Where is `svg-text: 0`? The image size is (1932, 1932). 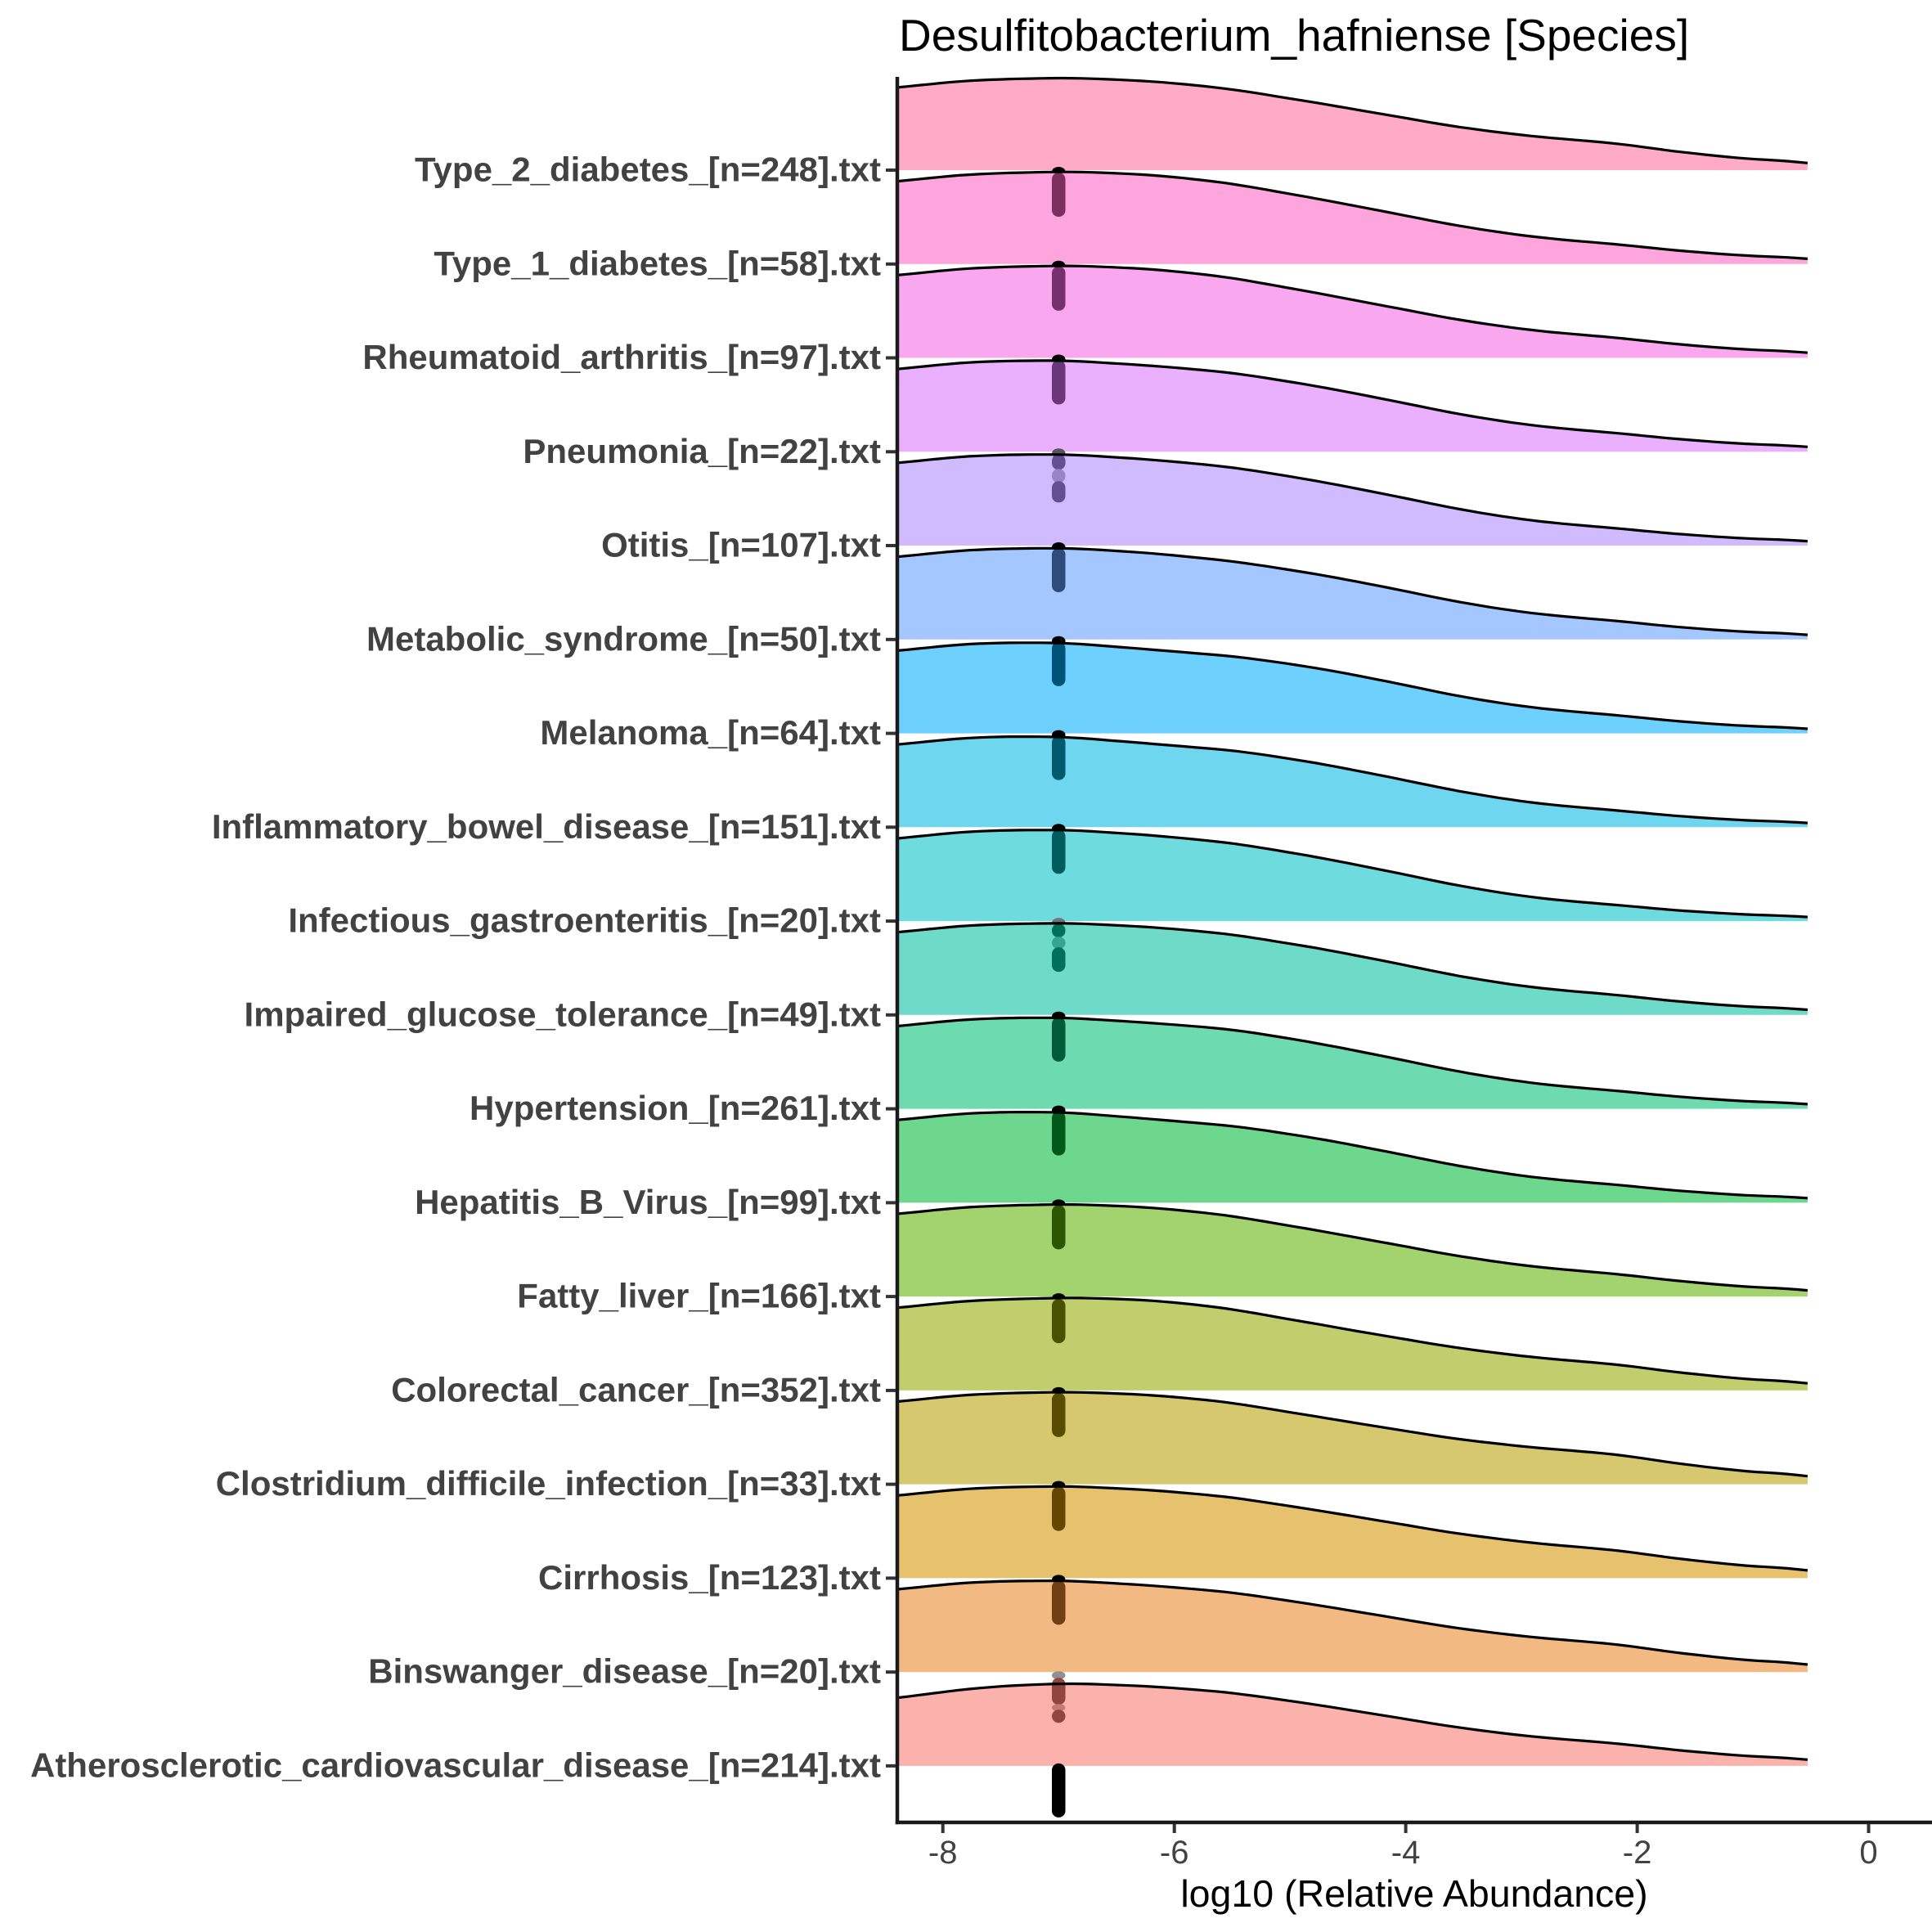
svg-text: 0 is located at coordinates (1868, 1853).